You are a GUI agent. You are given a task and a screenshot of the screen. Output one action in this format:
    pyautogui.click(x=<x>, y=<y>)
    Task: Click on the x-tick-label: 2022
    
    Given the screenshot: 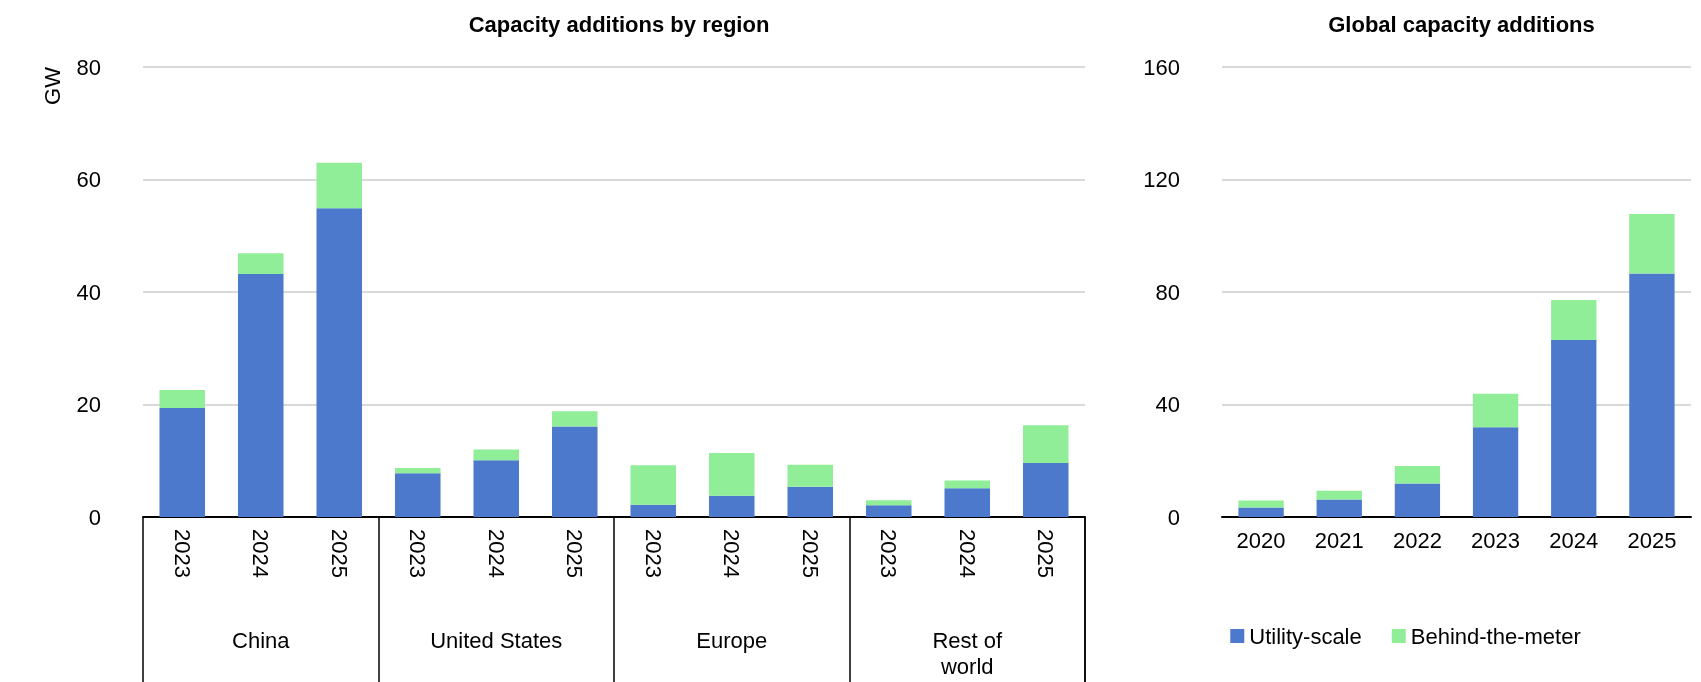 What is the action you would take?
    pyautogui.click(x=1417, y=540)
    